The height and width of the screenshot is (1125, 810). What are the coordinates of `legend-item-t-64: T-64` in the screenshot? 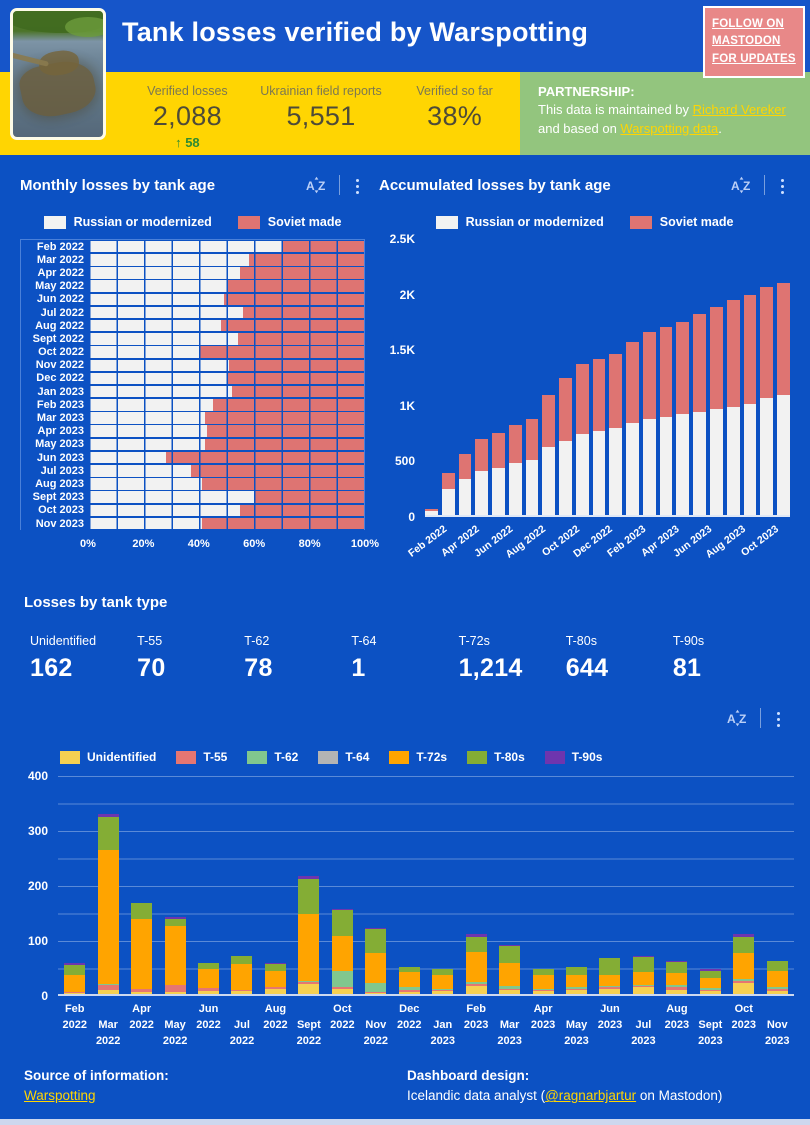 It's located at (343, 757).